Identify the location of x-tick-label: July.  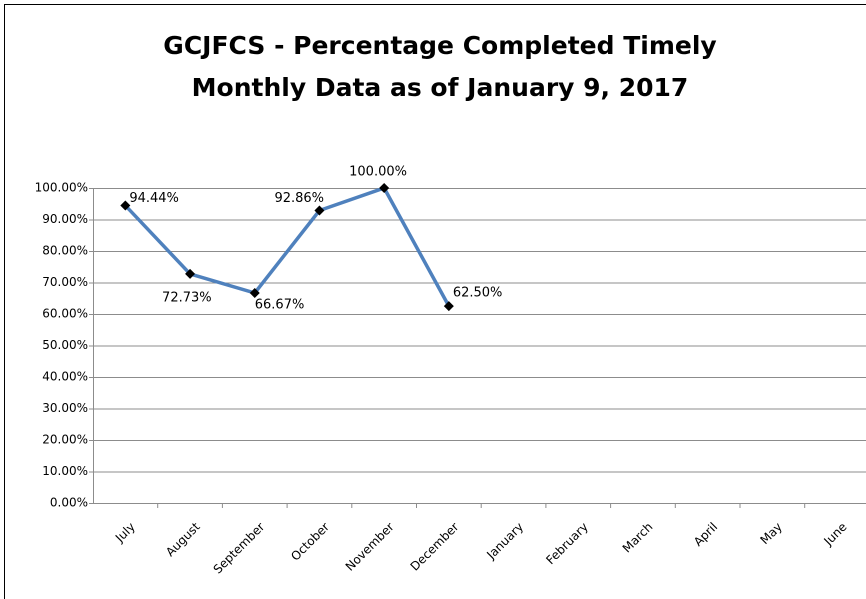
(125, 533).